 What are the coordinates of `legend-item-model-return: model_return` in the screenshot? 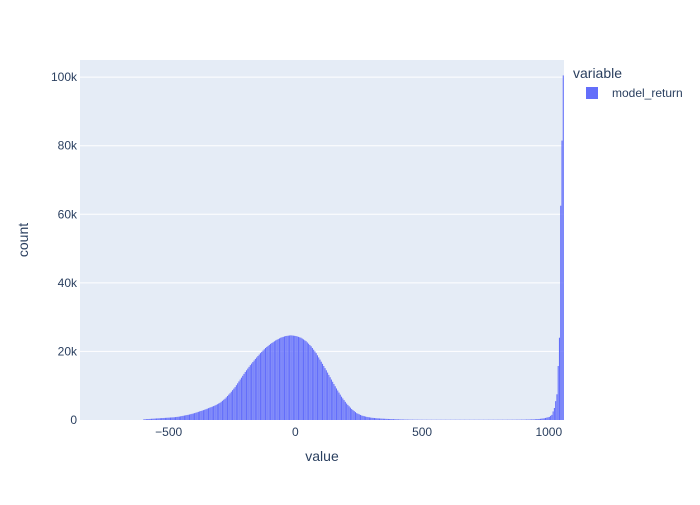 It's located at (634, 93).